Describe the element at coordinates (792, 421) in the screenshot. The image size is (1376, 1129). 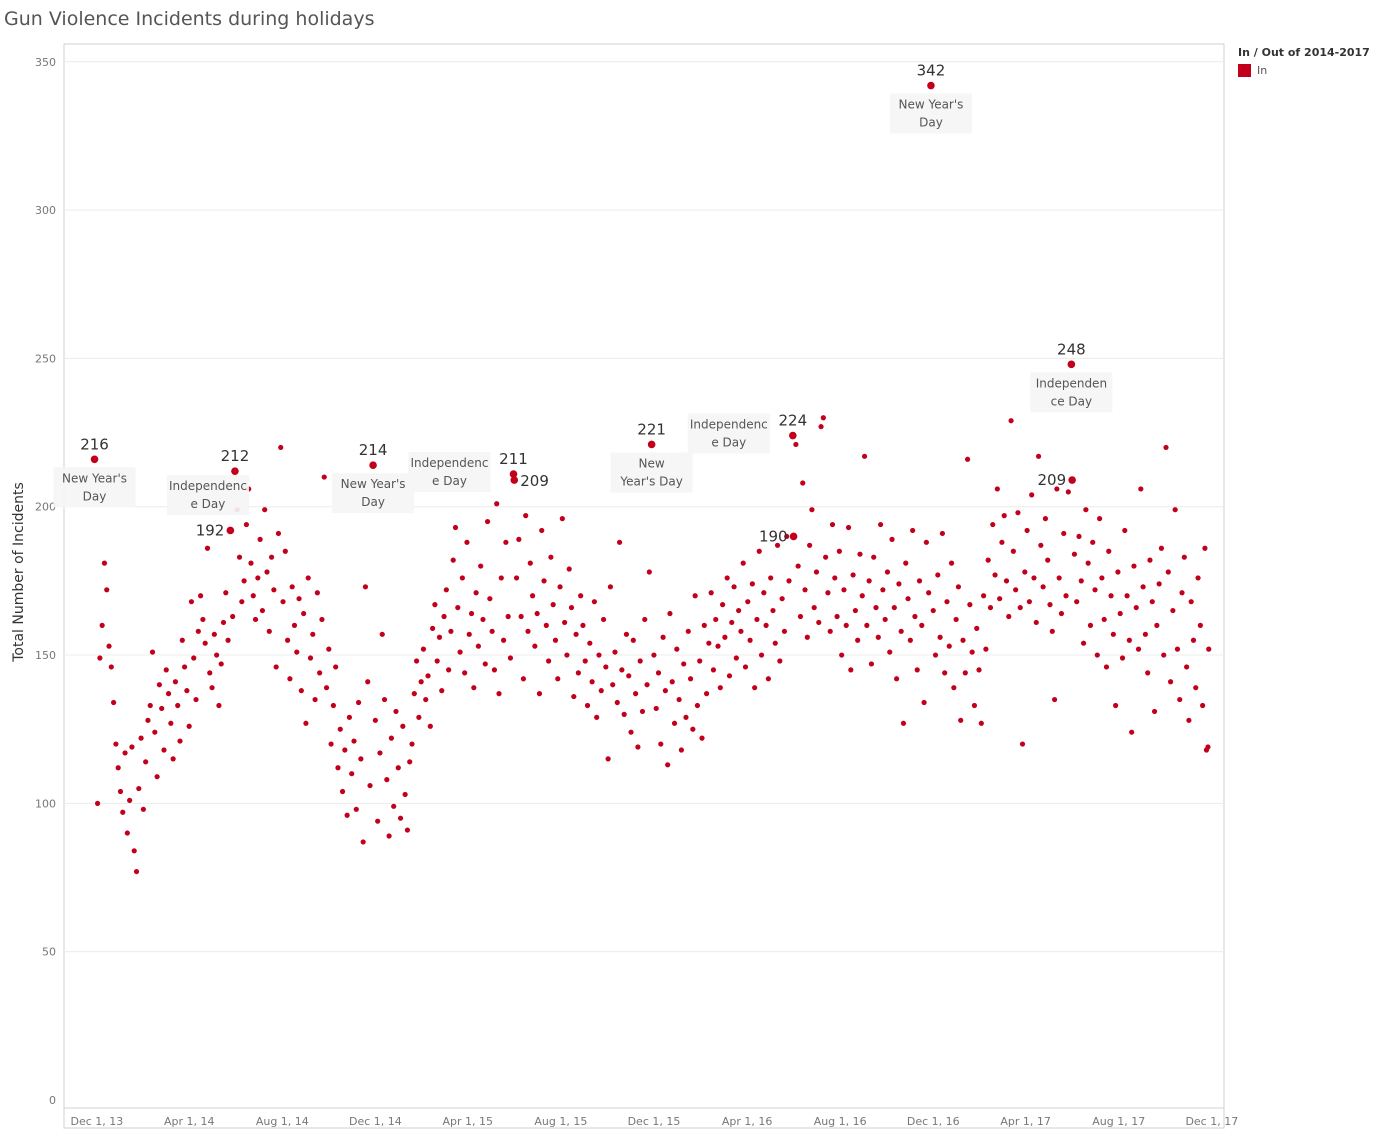
I see `annotation-value: 224` at that location.